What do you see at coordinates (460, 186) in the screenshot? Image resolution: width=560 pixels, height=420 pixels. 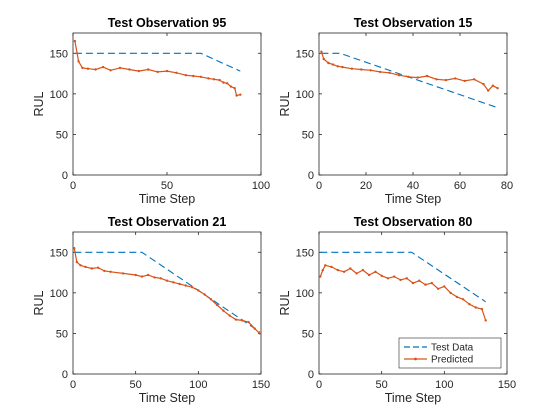 I see `x-tick-label: 60` at bounding box center [460, 186].